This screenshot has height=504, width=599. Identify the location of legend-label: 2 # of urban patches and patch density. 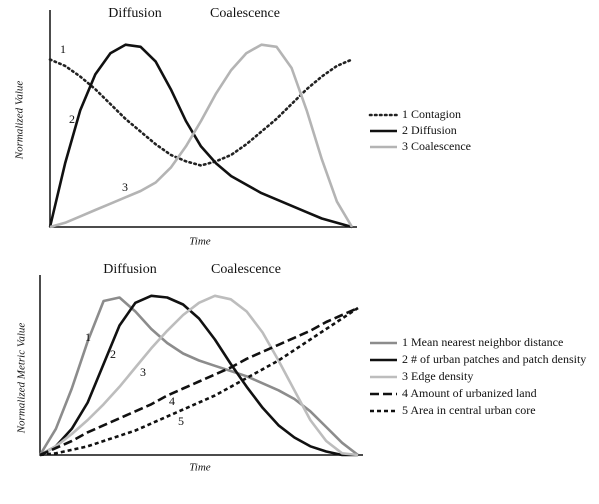
(494, 359).